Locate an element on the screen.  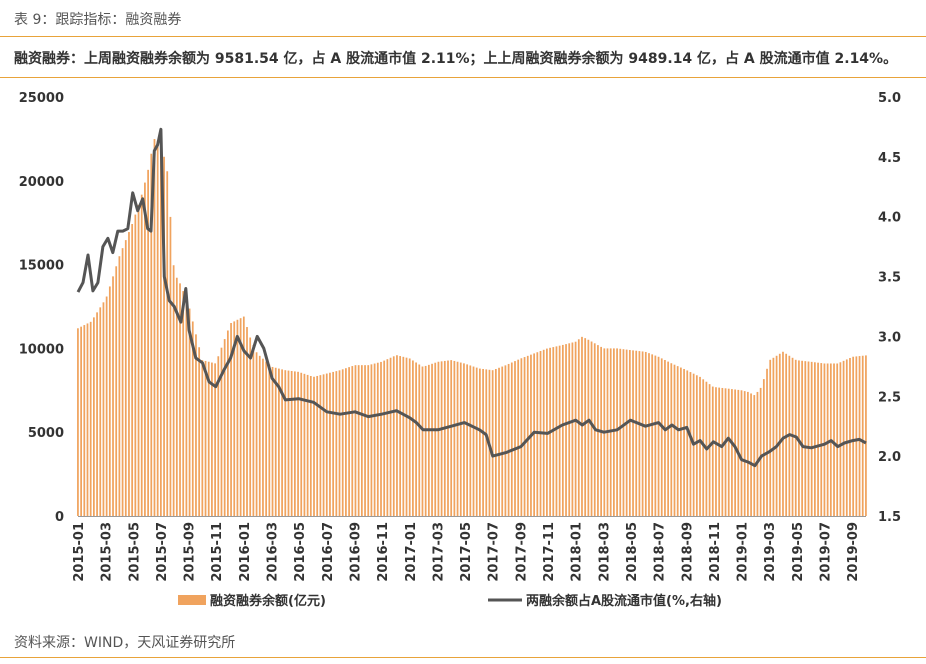
x-tick-label: 2016-05 is located at coordinates (300, 552).